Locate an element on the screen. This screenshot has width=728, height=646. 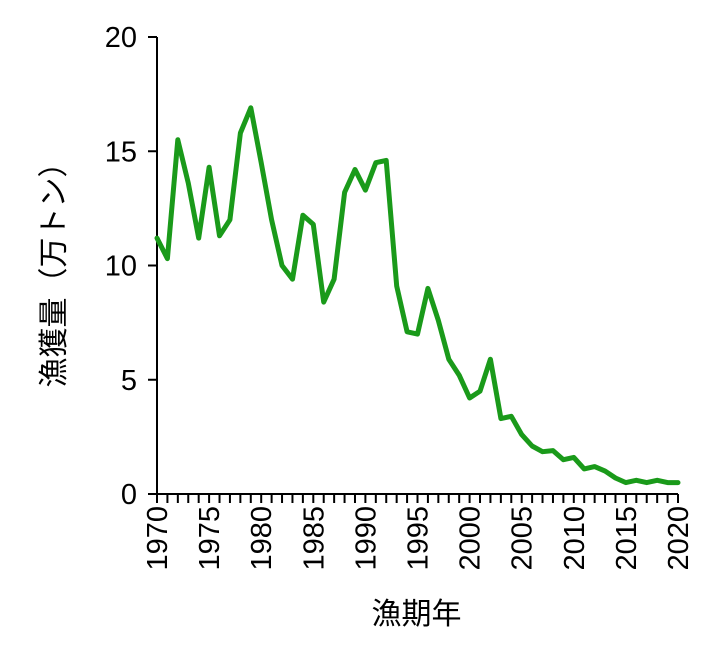
y-tick-label: 20 is located at coordinates (121, 38).